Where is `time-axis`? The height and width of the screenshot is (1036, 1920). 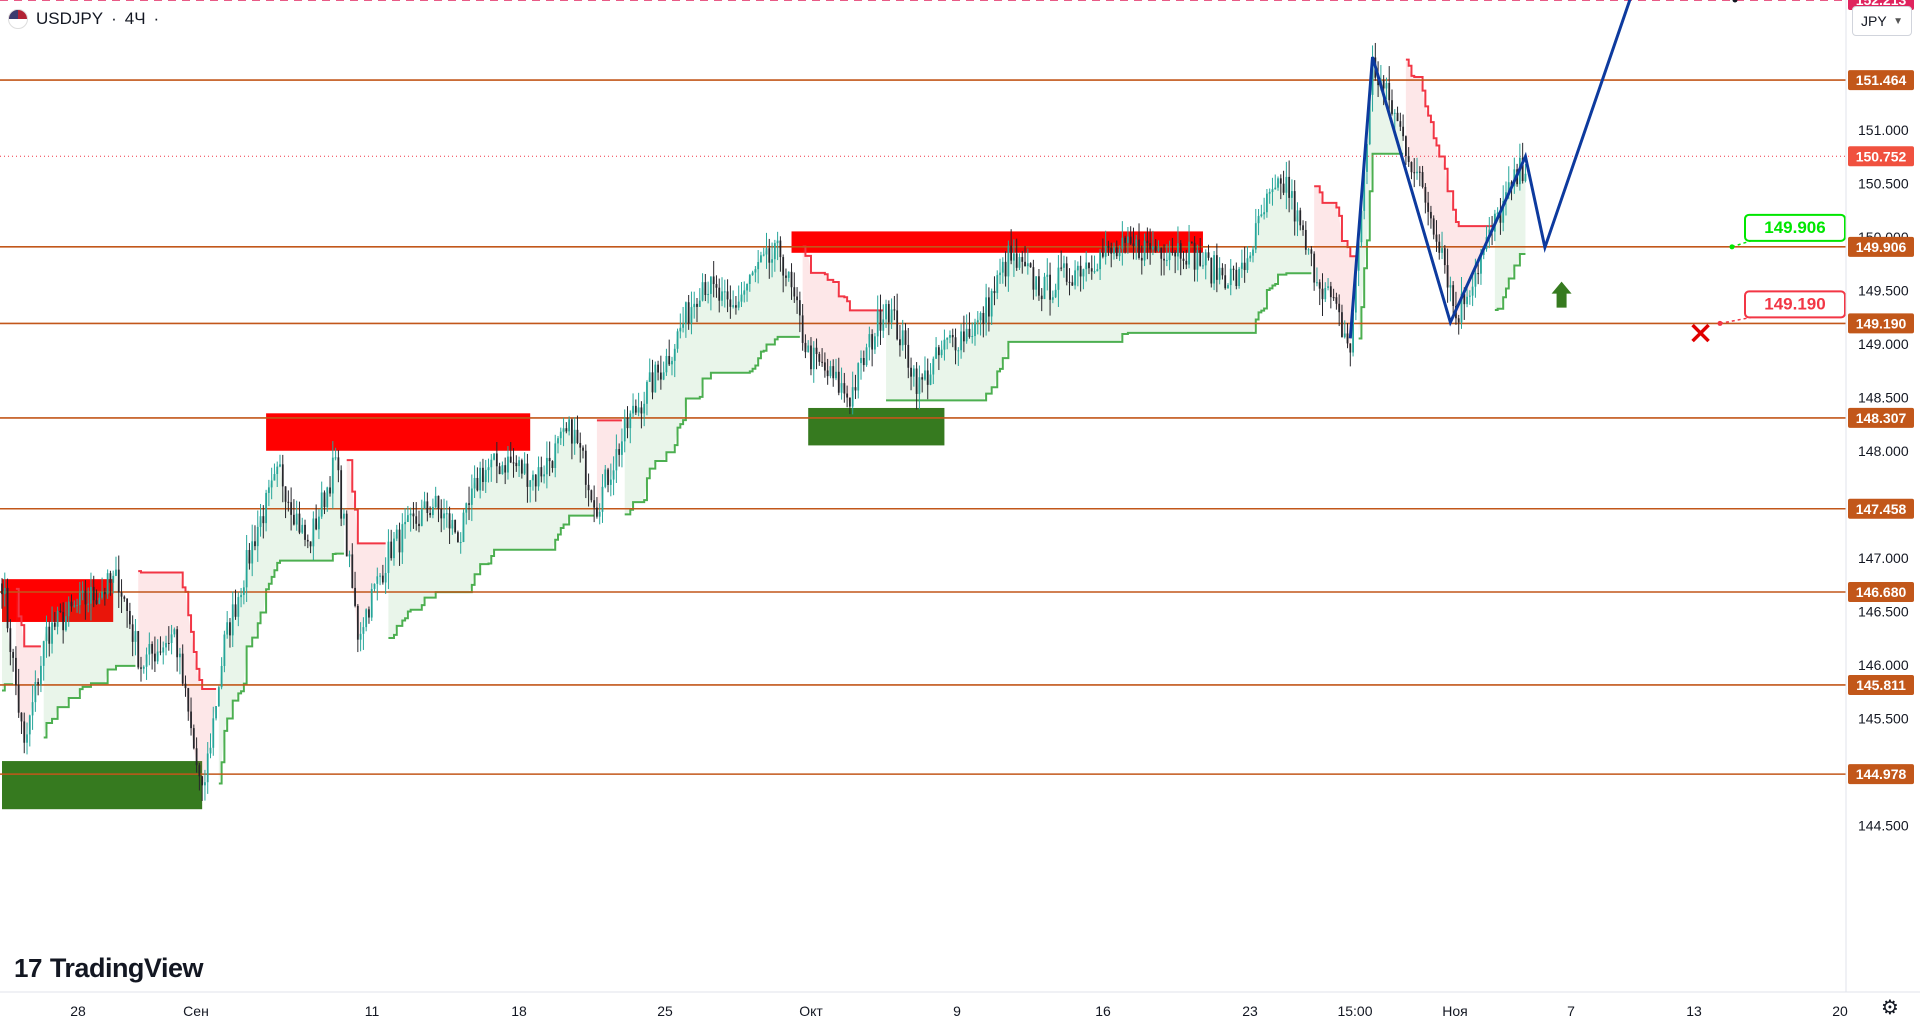 time-axis is located at coordinates (960, 1011).